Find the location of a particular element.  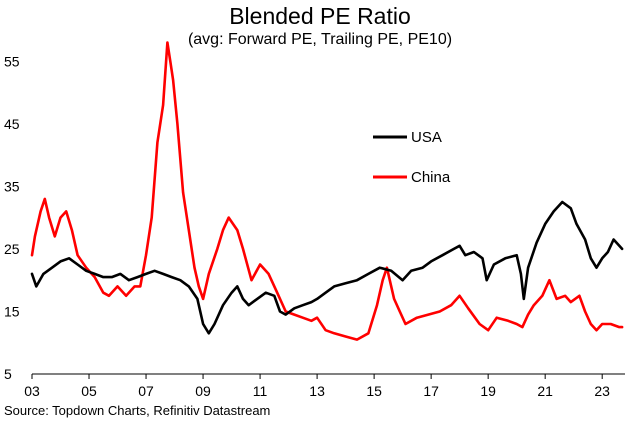

chart-title: Blended PE Ratio is located at coordinates (320, 16).